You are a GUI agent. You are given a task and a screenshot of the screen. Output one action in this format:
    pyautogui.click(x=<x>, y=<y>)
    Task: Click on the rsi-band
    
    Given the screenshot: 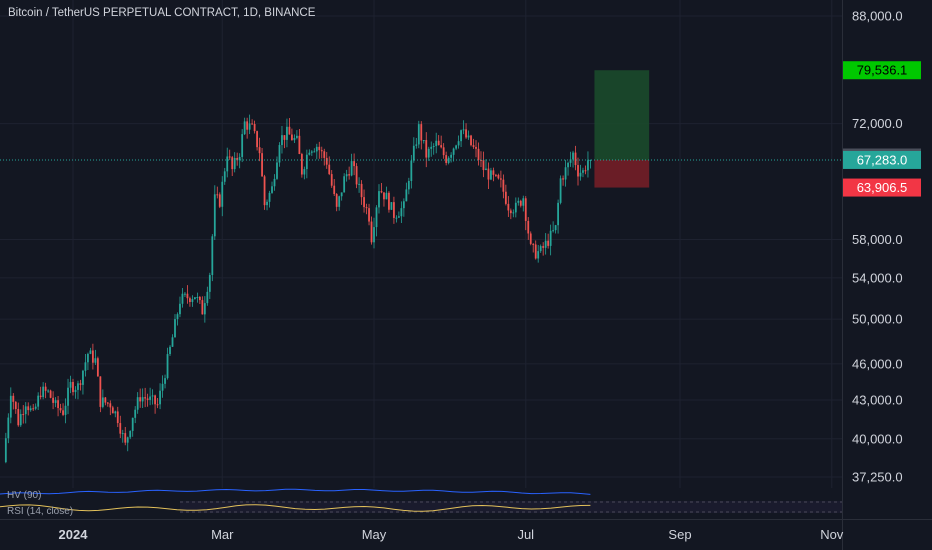 What is the action you would take?
    pyautogui.click(x=511, y=507)
    